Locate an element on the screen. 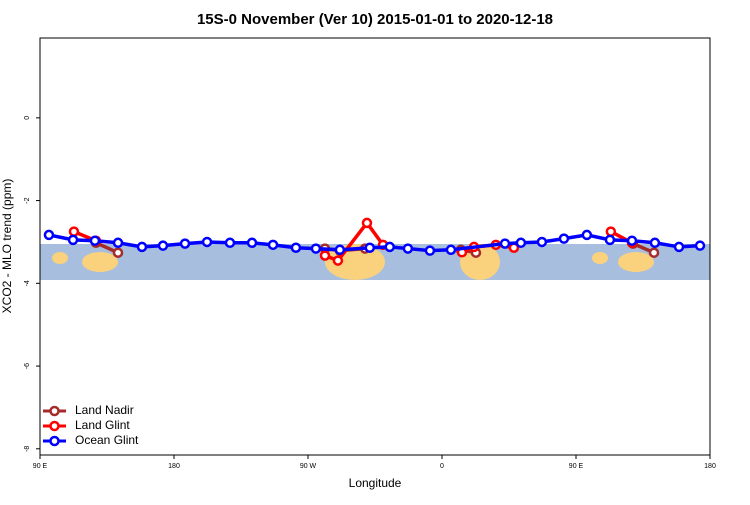 This screenshot has width=750, height=505. legend-label: Ocean Glint is located at coordinates (107, 440).